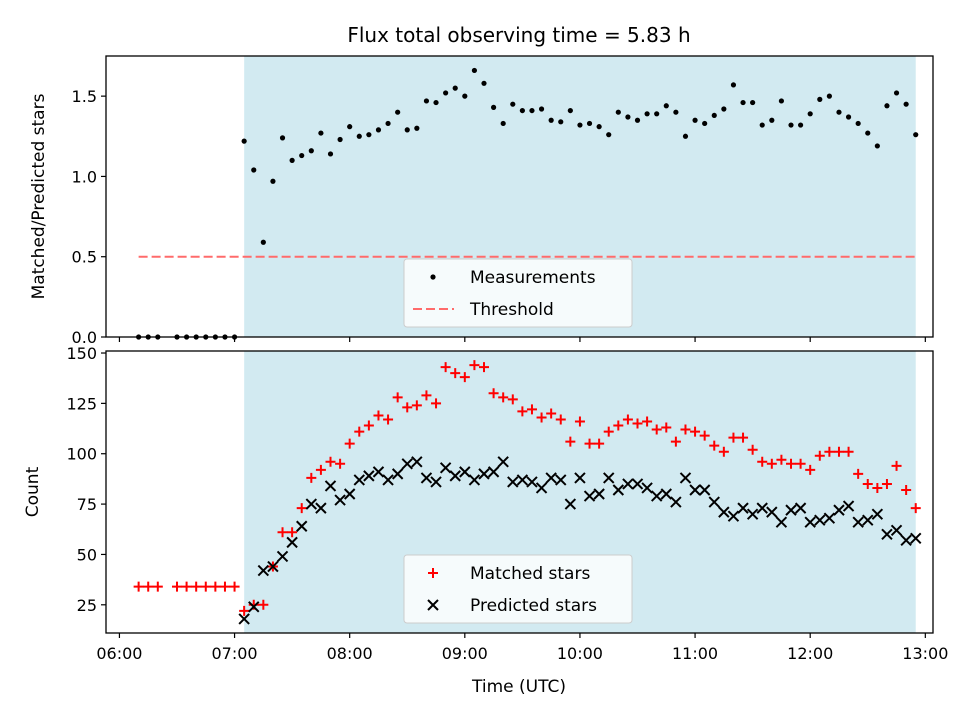 This screenshot has height=720, width=960. What do you see at coordinates (39, 196) in the screenshot?
I see `y-axis-label: Matched/Predicted stars` at bounding box center [39, 196].